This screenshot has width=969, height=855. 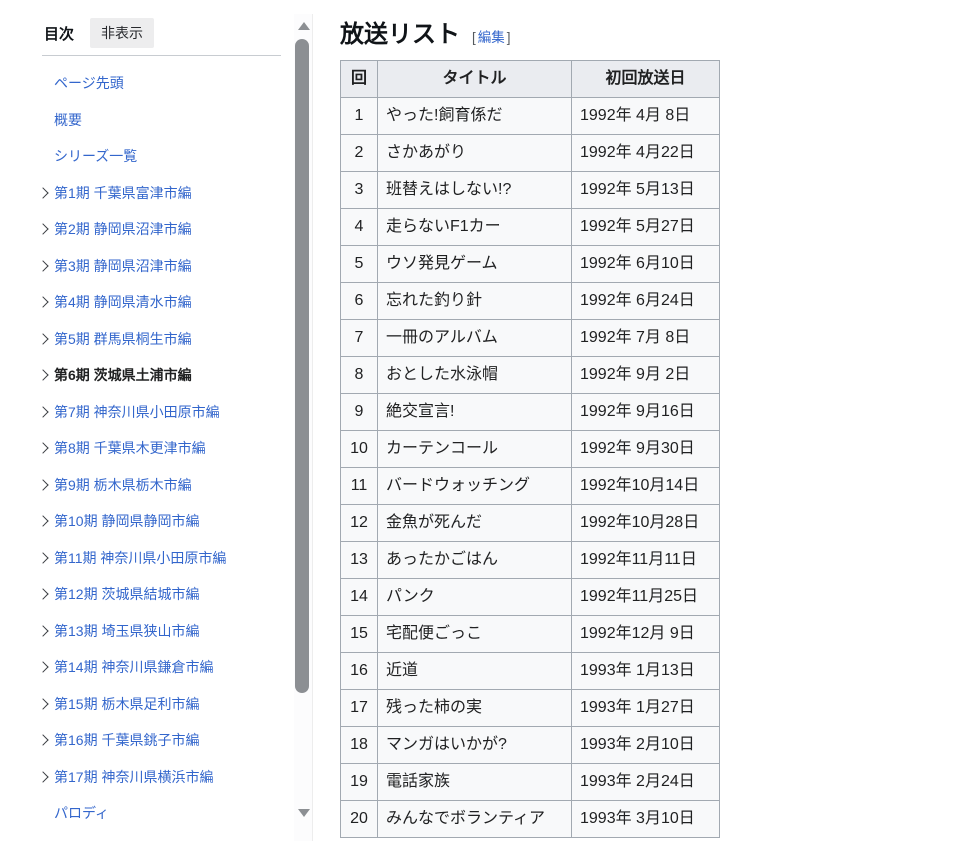 What do you see at coordinates (127, 630) in the screenshot?
I see `toc-item-label: 第13期 埼玉県狭山市編` at bounding box center [127, 630].